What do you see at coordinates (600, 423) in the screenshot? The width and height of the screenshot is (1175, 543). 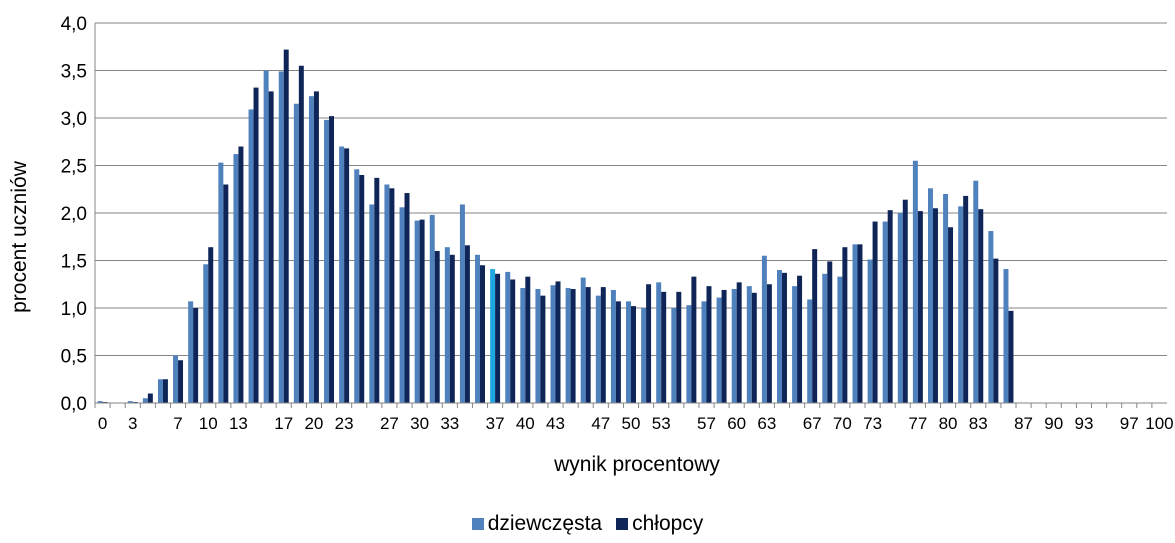 I see `x-tick-label: 47` at bounding box center [600, 423].